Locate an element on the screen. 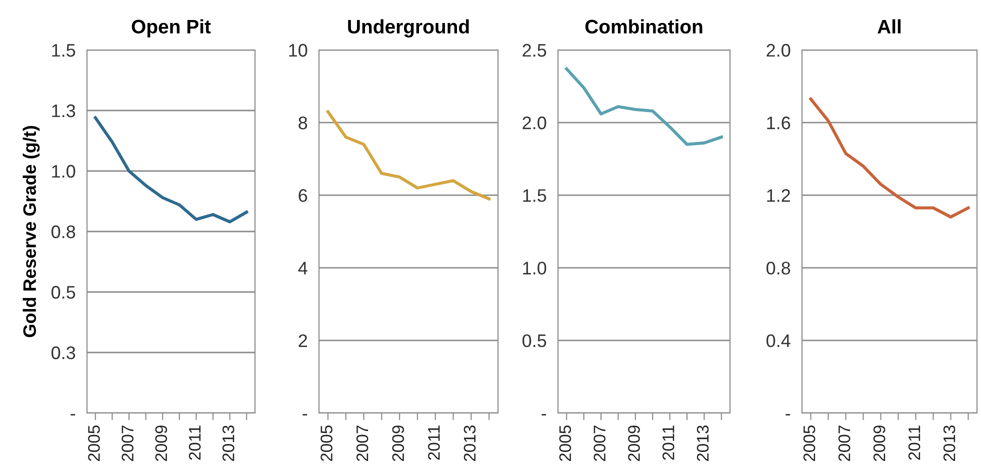 The width and height of the screenshot is (981, 468). y-tick-label: 0.4 is located at coordinates (778, 341).